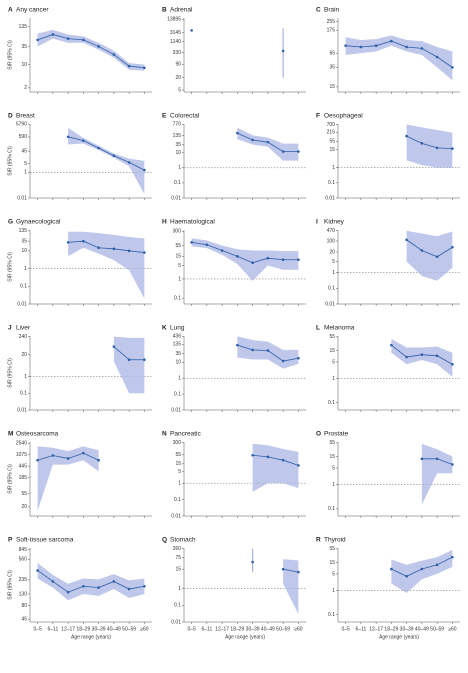 This screenshot has width=468, height=673. What do you see at coordinates (317, 222) in the screenshot?
I see `panel-label: I` at bounding box center [317, 222].